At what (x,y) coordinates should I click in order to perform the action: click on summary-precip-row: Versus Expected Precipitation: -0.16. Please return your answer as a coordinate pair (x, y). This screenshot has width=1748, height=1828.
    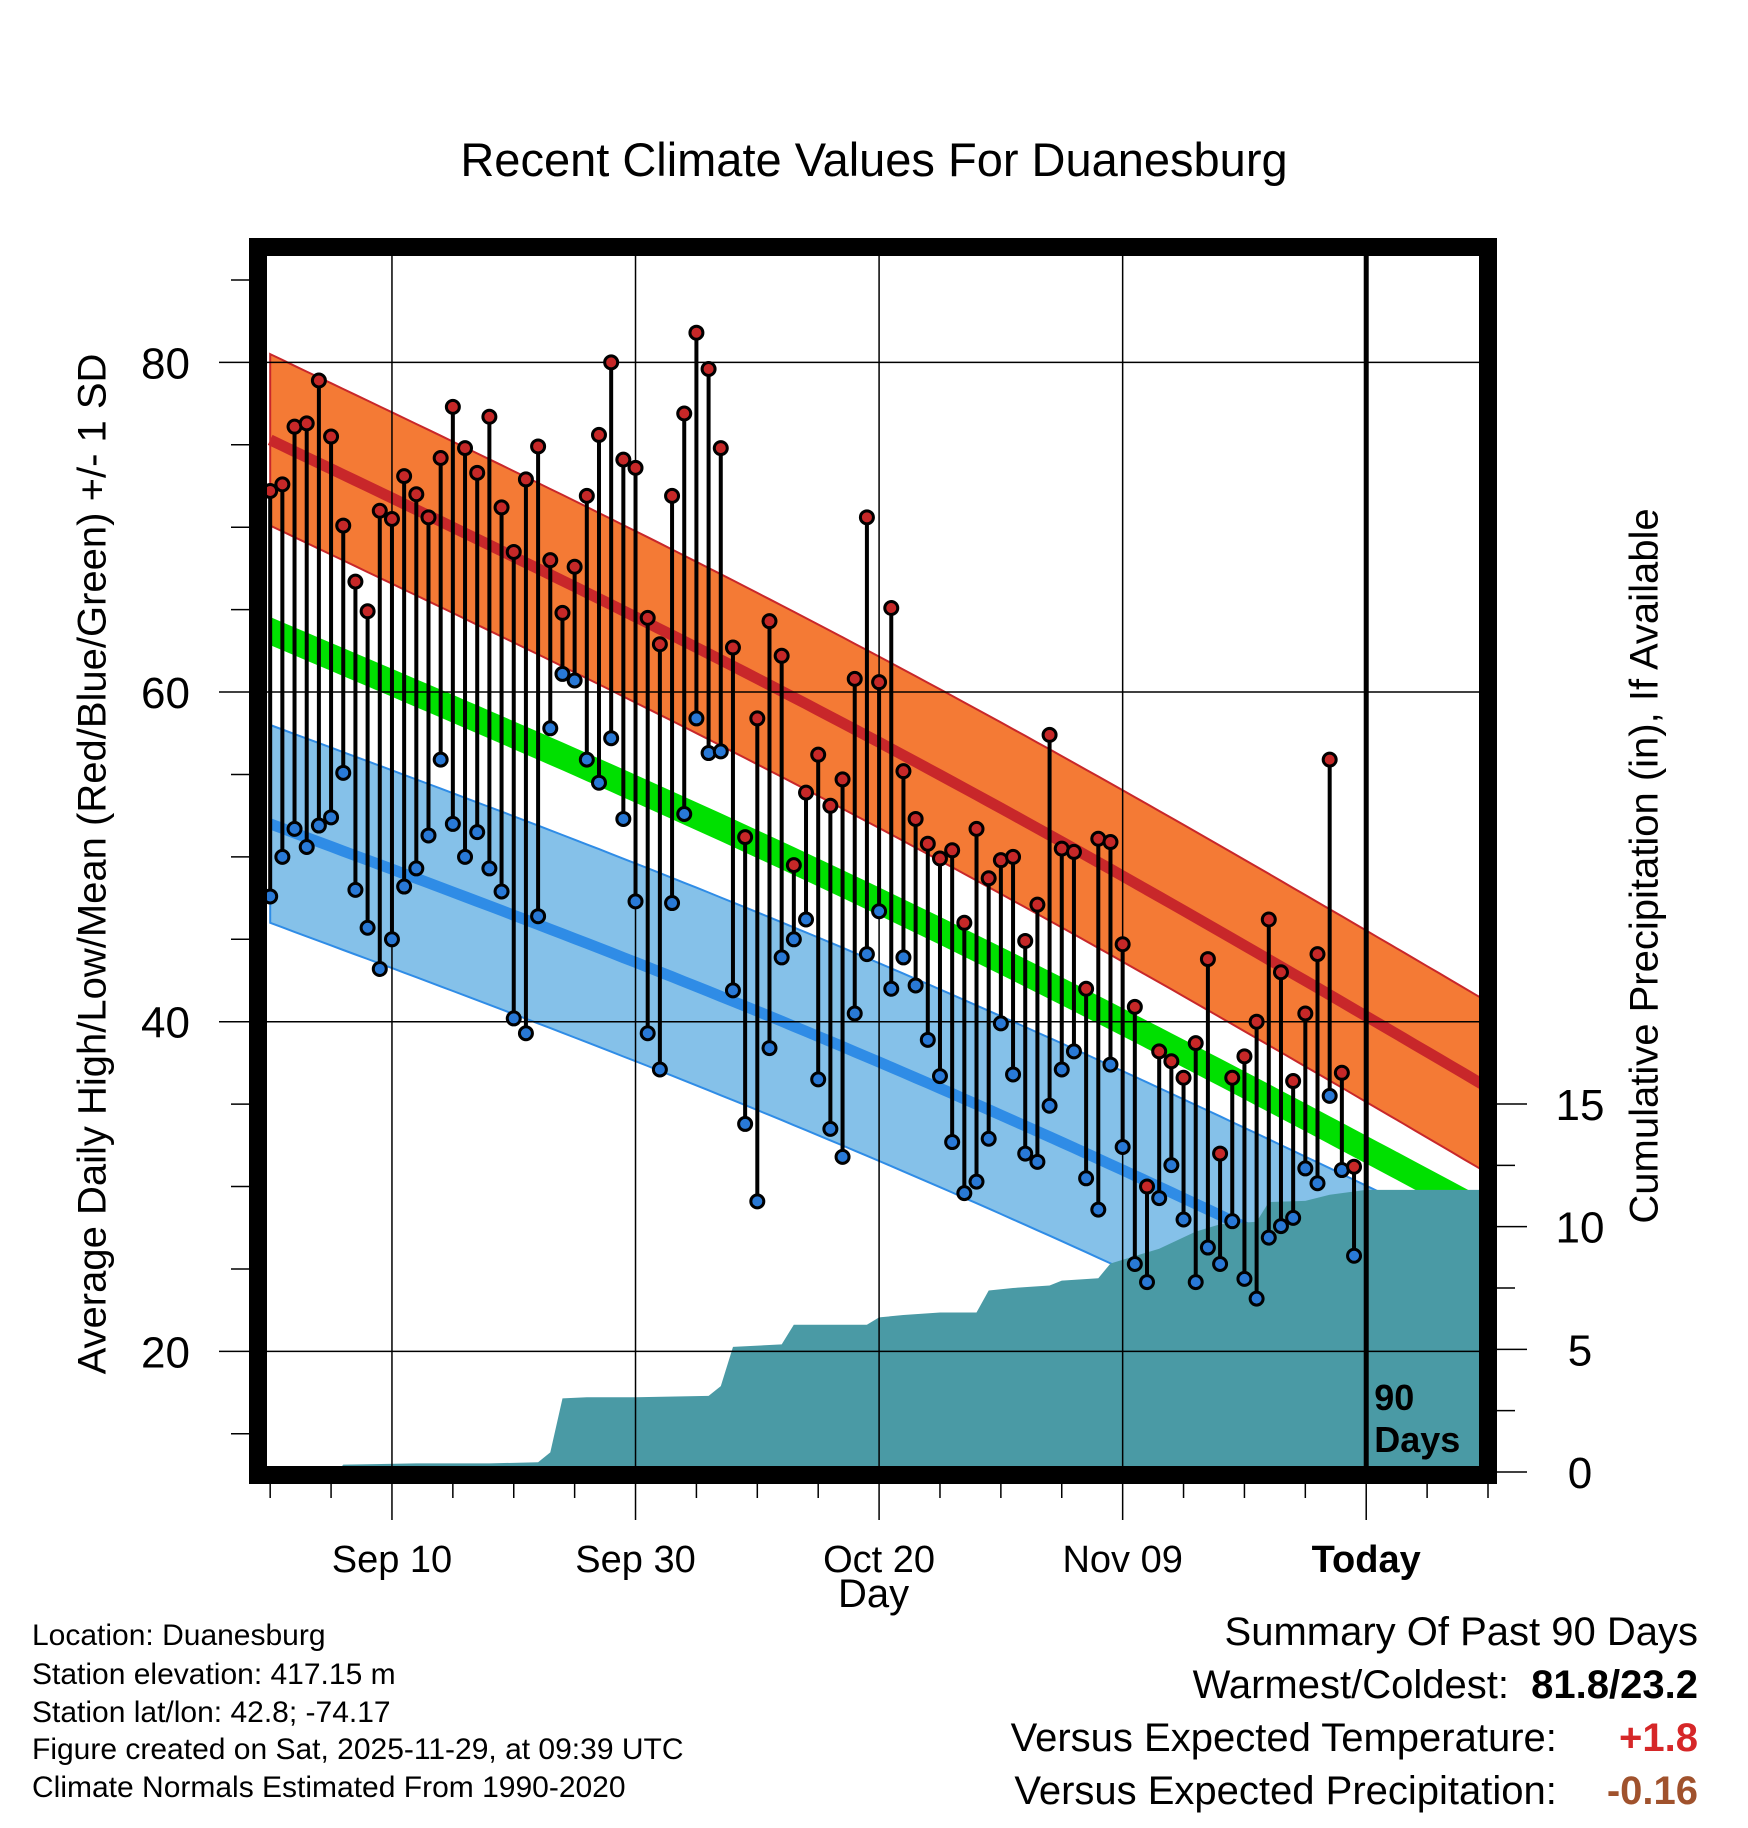
    Looking at the image, I should click on (1356, 1791).